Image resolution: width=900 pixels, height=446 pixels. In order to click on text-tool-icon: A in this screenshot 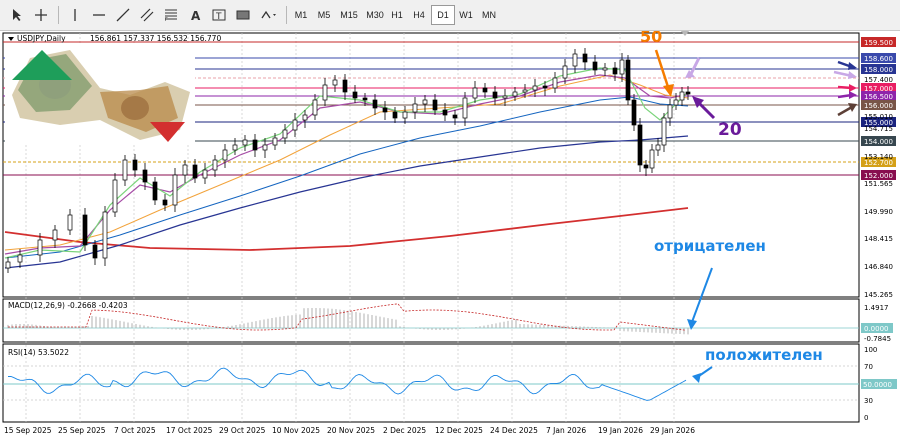, I will do `click(195, 15)`.